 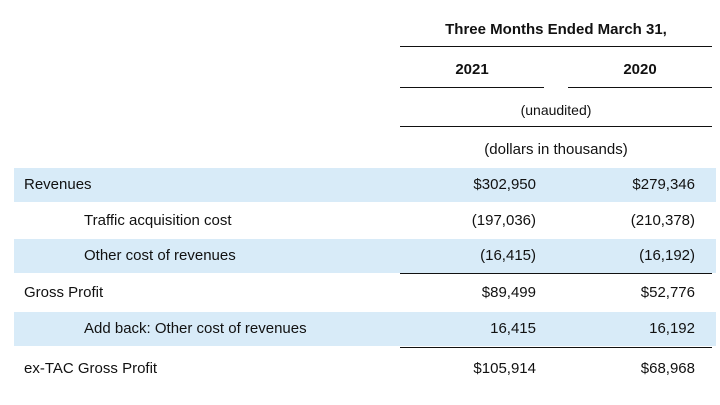 What do you see at coordinates (503, 220) in the screenshot?
I see `value-2021: (197,036)` at bounding box center [503, 220].